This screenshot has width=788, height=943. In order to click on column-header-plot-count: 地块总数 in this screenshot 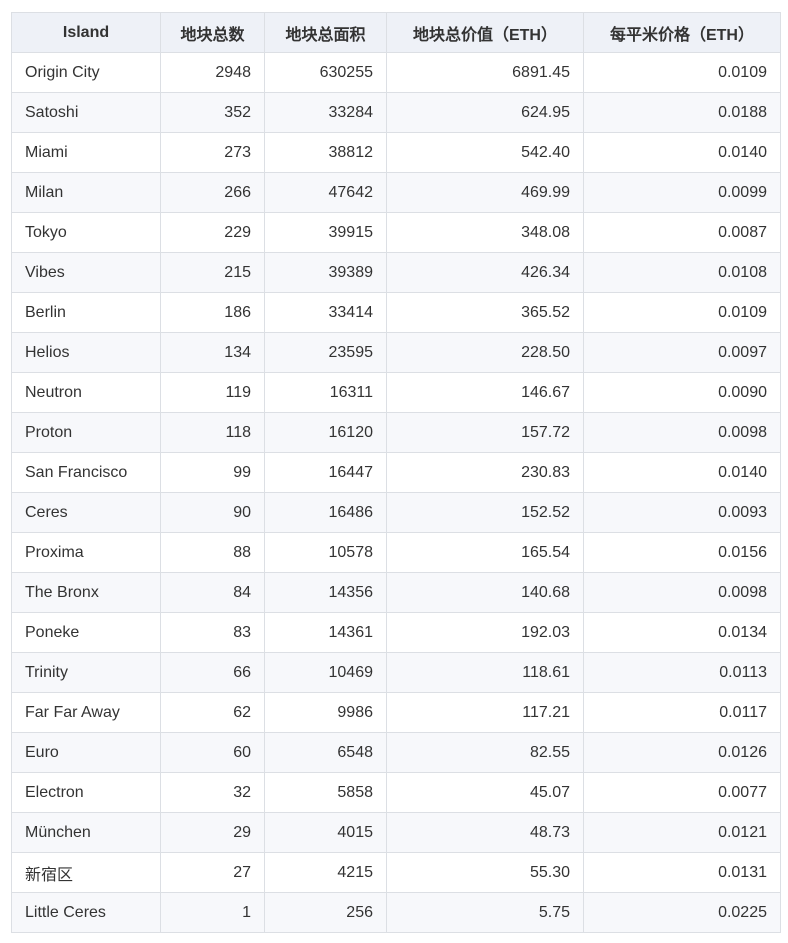, I will do `click(212, 32)`.